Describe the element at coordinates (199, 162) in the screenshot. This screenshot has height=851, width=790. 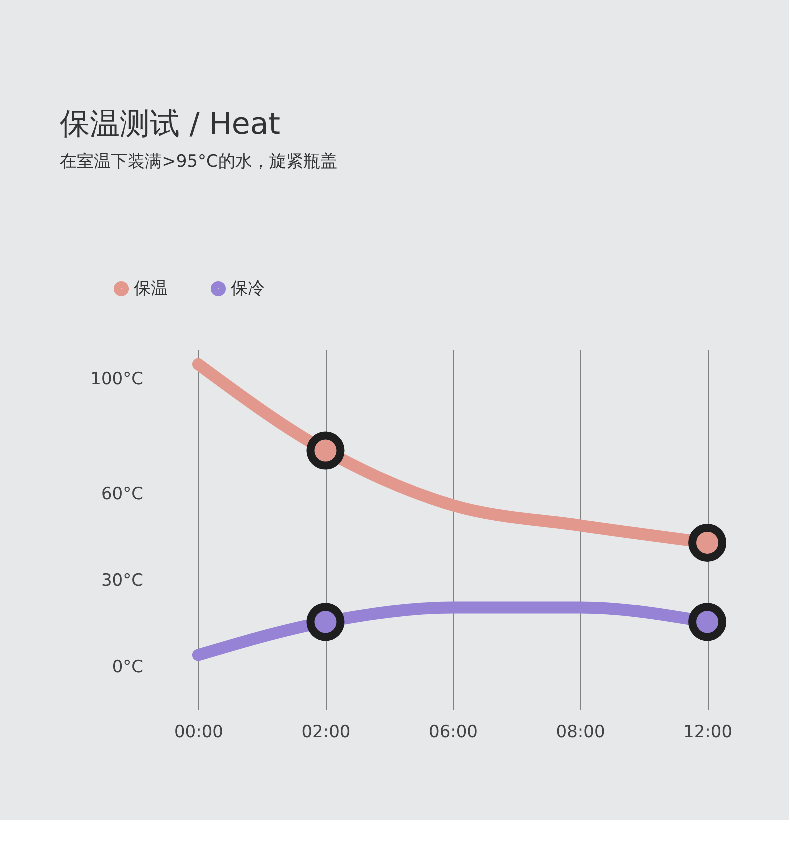
I see `chart-subtitle: 在室温下装满>95°C的水，旋紧瓶盖` at that location.